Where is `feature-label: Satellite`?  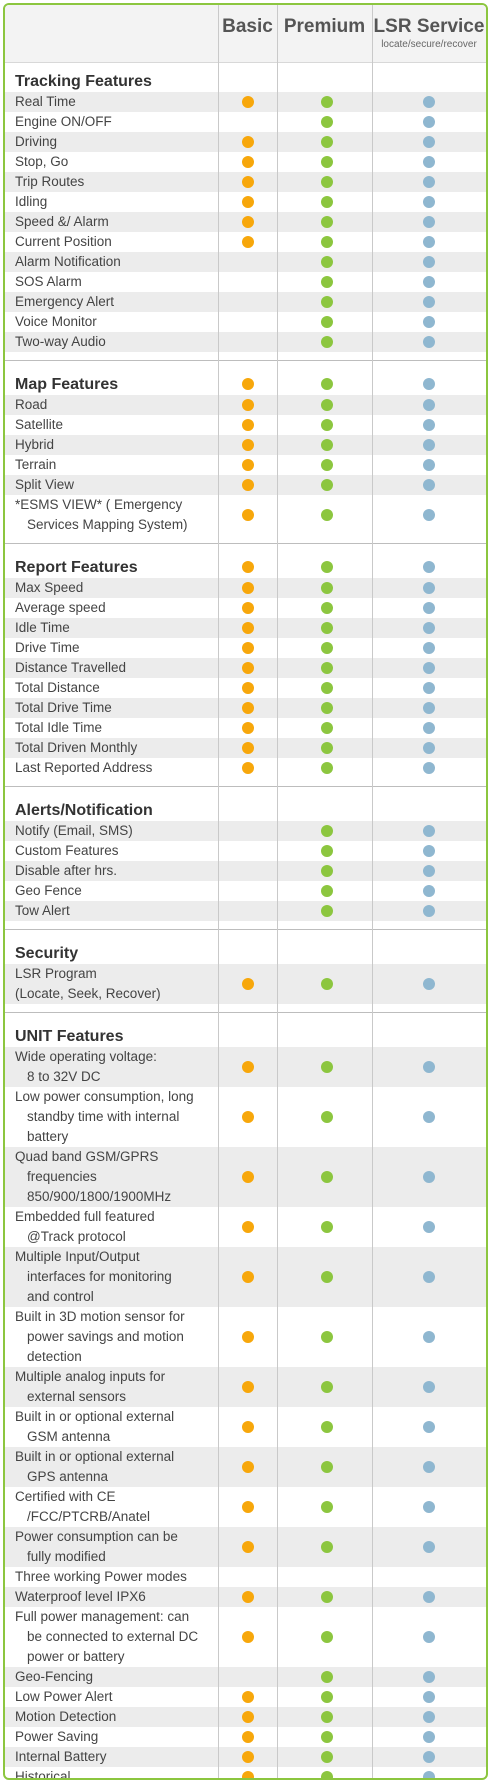
feature-label: Satellite is located at coordinates (115, 425).